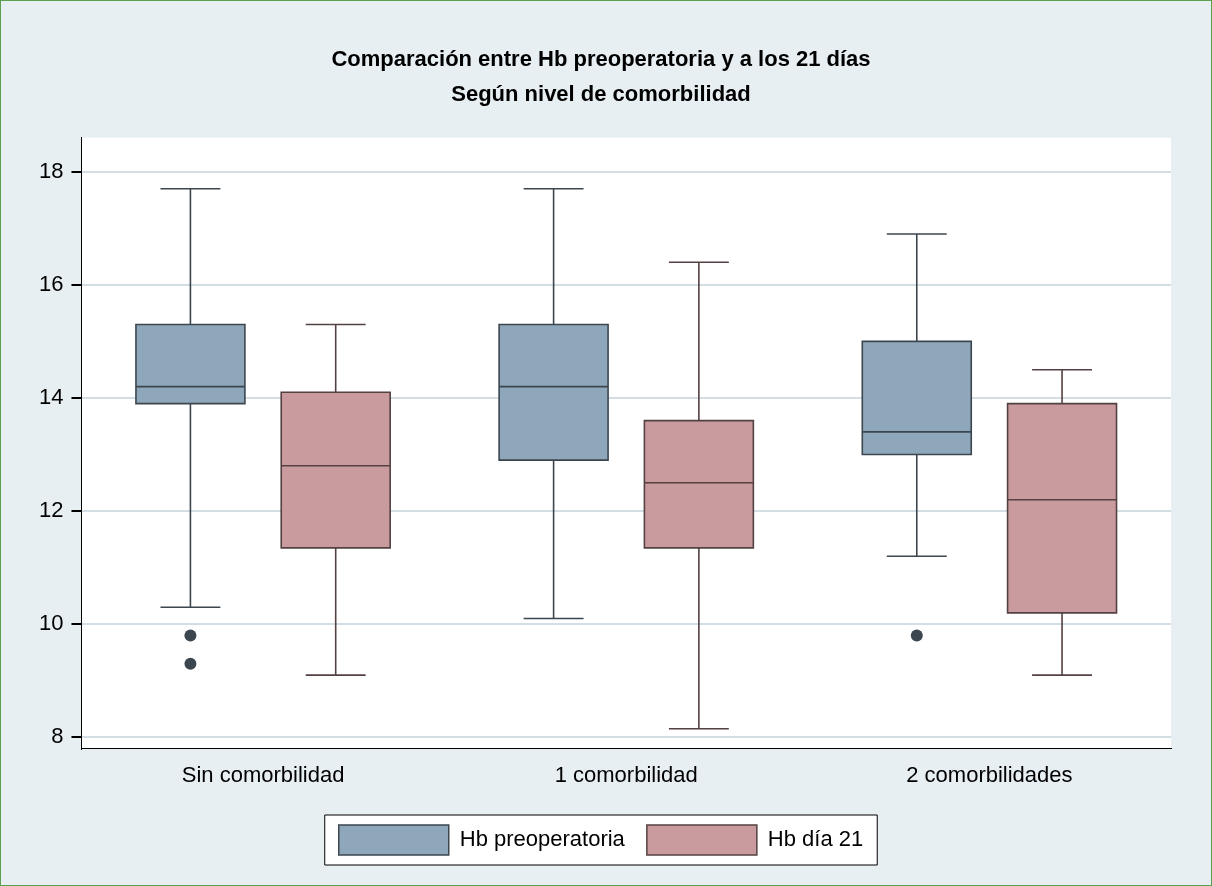  I want to click on chart-title: Comparación entre Hb preoperatoria y a los 21 días, so click(601, 59).